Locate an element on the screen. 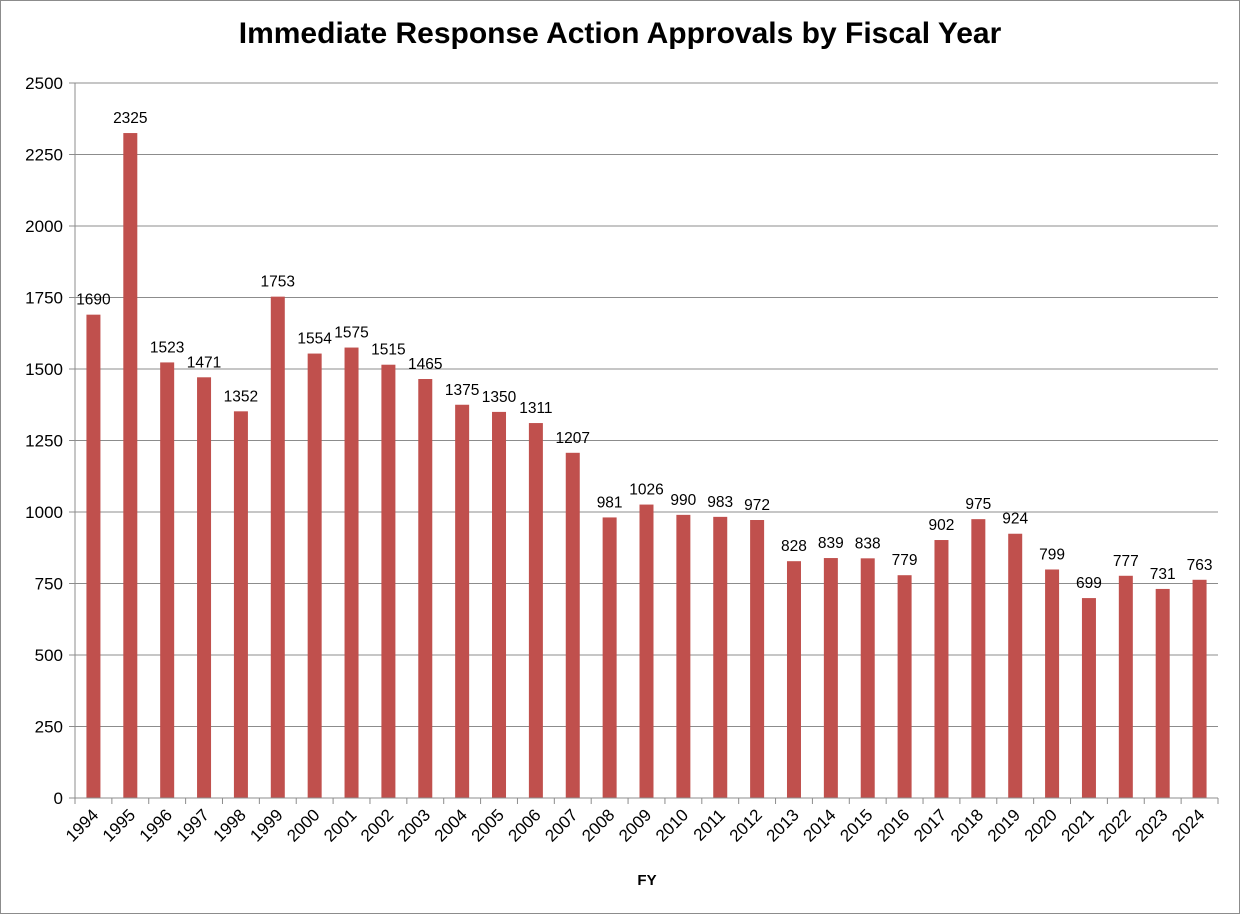 Image resolution: width=1240 pixels, height=914 pixels. x-tick-label: 2014 is located at coordinates (819, 825).